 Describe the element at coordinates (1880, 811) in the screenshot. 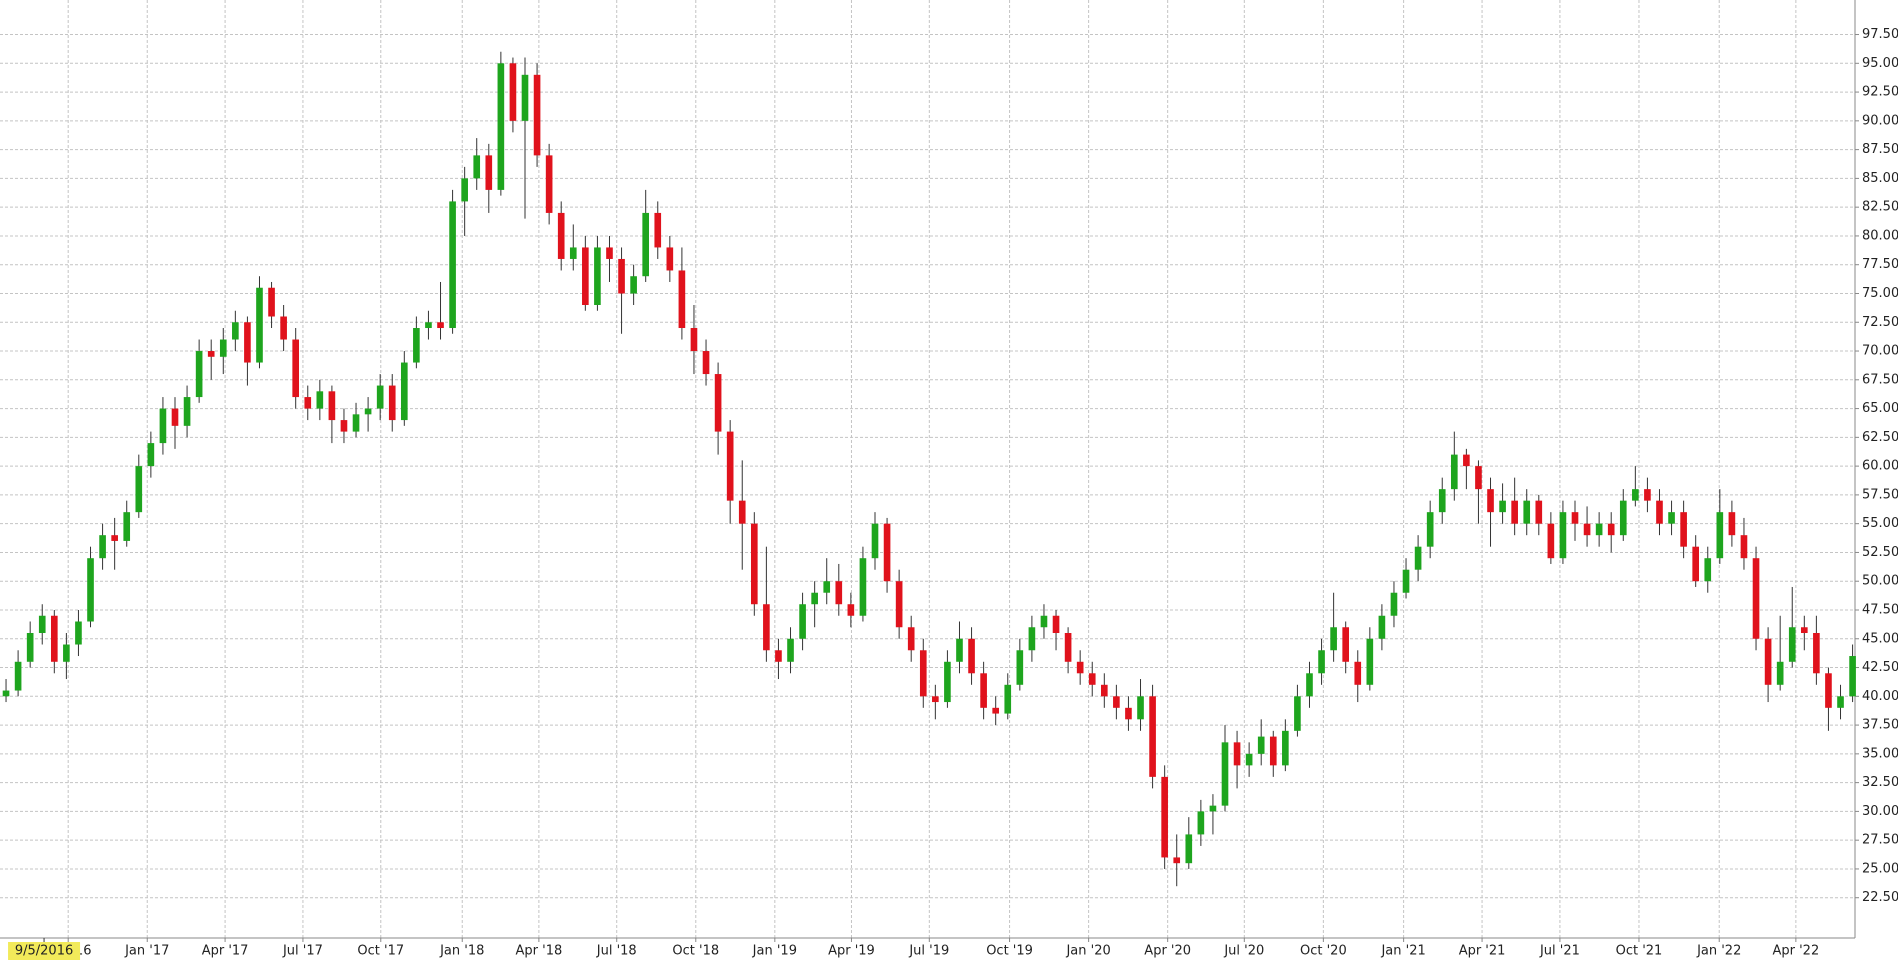

I see `y-tick-label: 30.00` at that location.